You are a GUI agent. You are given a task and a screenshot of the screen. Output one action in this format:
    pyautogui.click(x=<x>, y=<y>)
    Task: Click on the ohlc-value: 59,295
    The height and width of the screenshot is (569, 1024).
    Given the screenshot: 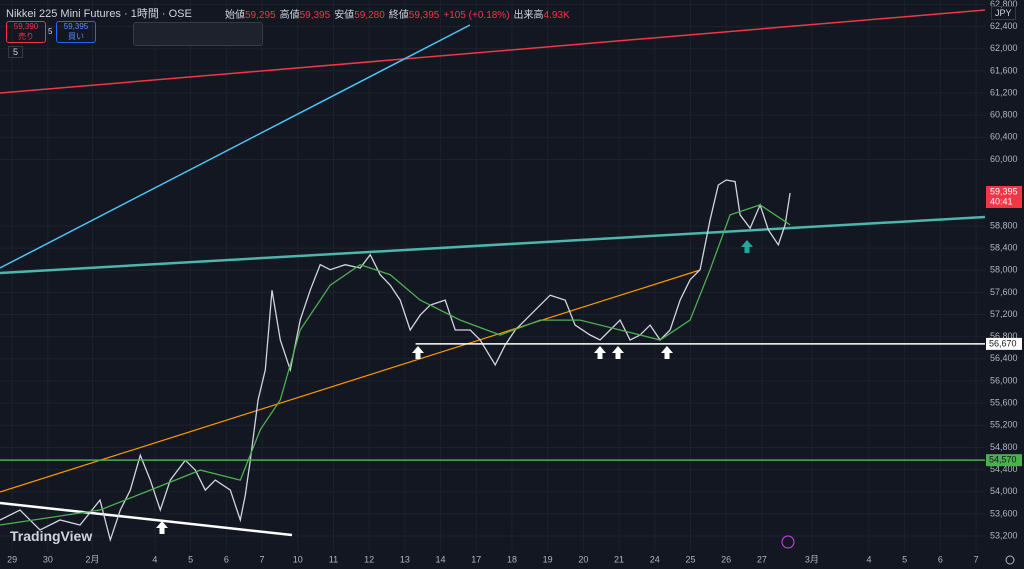 What is the action you would take?
    pyautogui.click(x=260, y=15)
    